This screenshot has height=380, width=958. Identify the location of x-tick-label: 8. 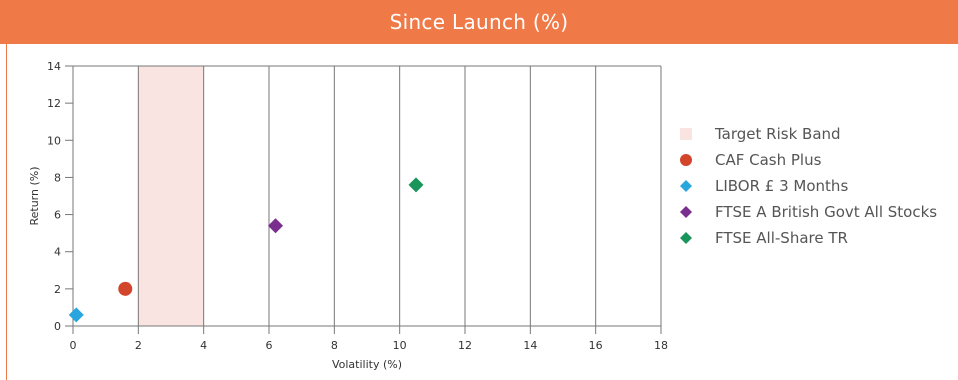
(334, 345).